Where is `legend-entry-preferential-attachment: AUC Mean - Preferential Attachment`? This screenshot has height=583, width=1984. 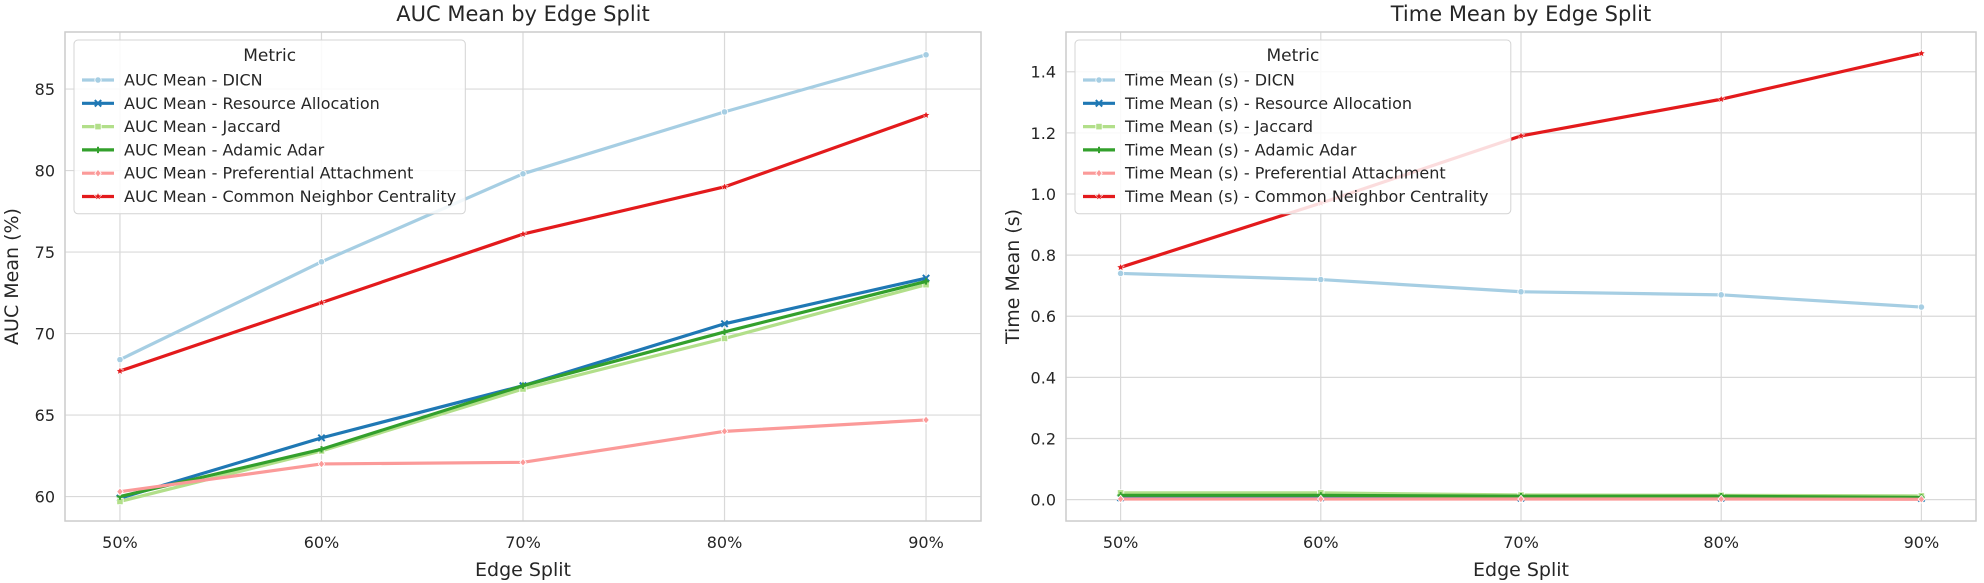 legend-entry-preferential-attachment: AUC Mean - Preferential Attachment is located at coordinates (247, 173).